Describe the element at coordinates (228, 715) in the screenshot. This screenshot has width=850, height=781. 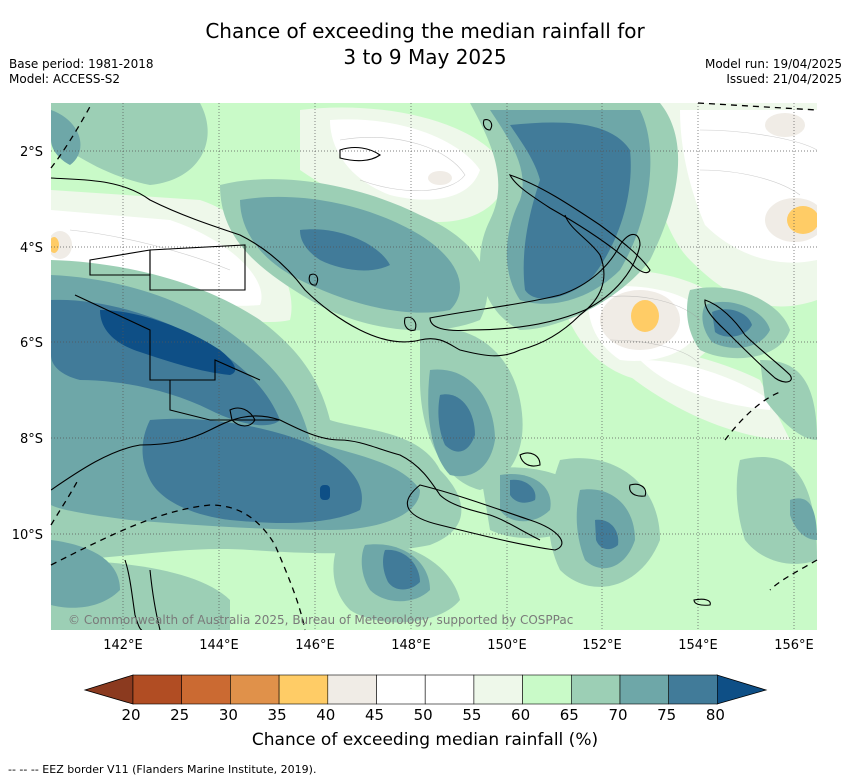
I see `colorbar-tick-label: 30` at that location.